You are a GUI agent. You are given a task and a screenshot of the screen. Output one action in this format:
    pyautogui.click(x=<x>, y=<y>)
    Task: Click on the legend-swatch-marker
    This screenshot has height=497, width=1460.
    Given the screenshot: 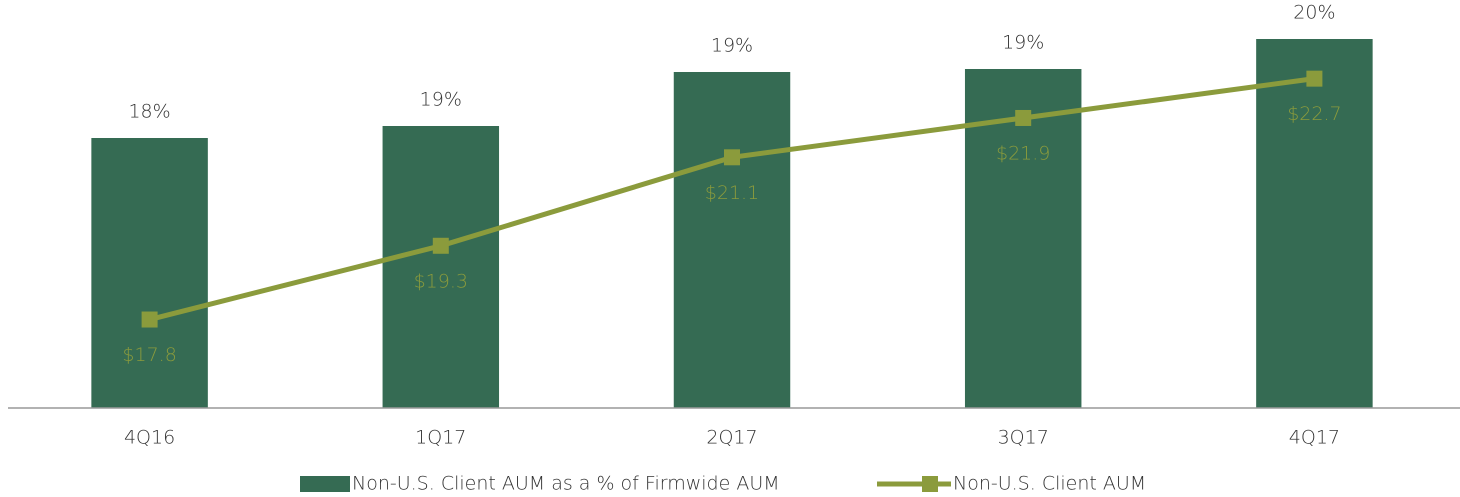 What is the action you would take?
    pyautogui.click(x=930, y=484)
    